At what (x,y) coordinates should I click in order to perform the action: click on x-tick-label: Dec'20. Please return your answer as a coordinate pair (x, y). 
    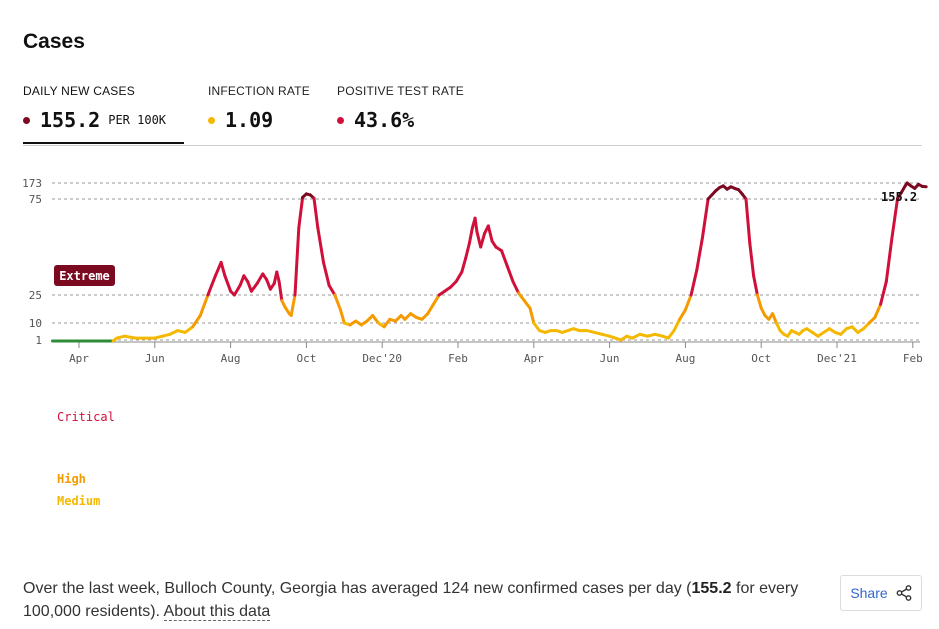
    Looking at the image, I should click on (382, 358).